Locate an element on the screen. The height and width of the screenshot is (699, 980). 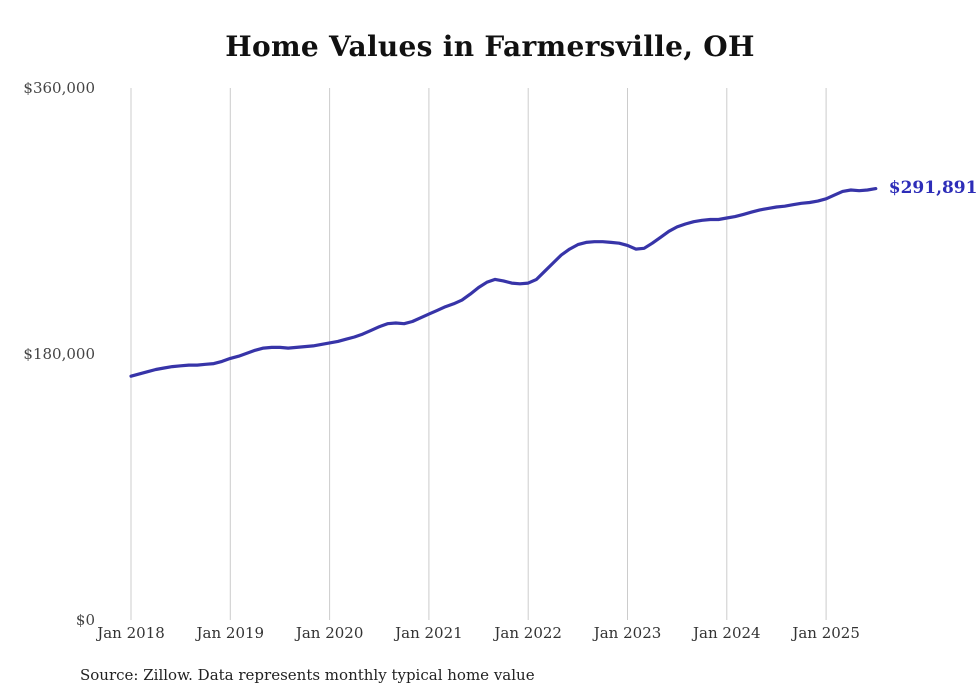
y-tick-label: $0 is located at coordinates (85, 620).